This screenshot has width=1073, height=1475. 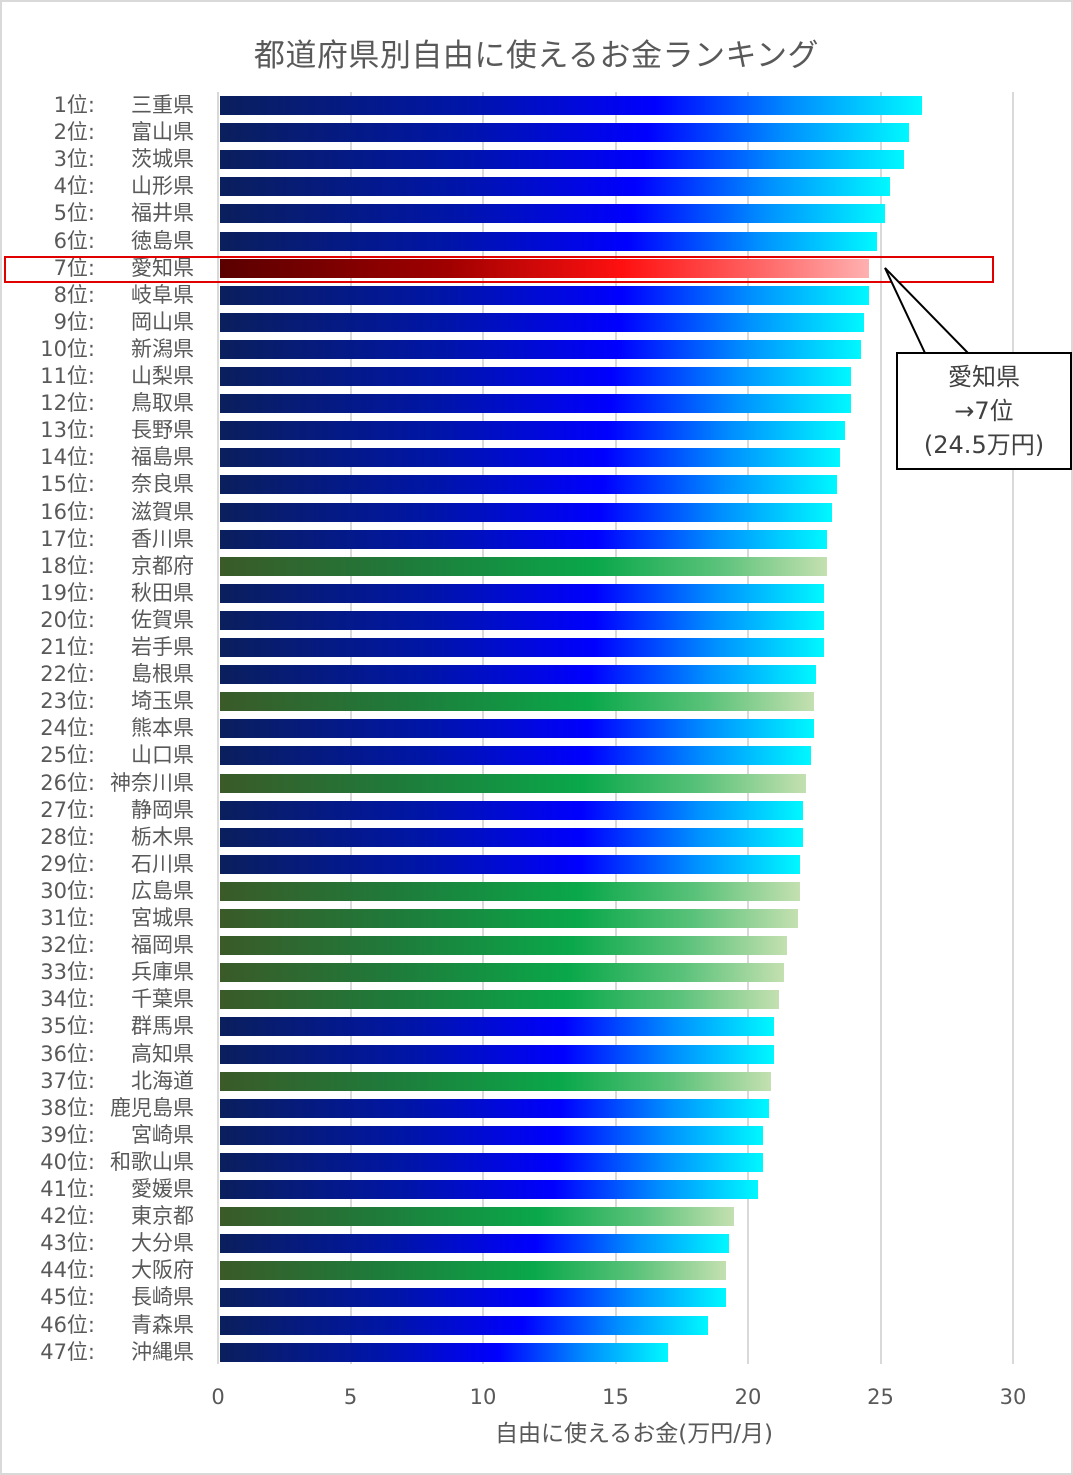 I want to click on rank-label: 25位:, so click(x=67, y=755).